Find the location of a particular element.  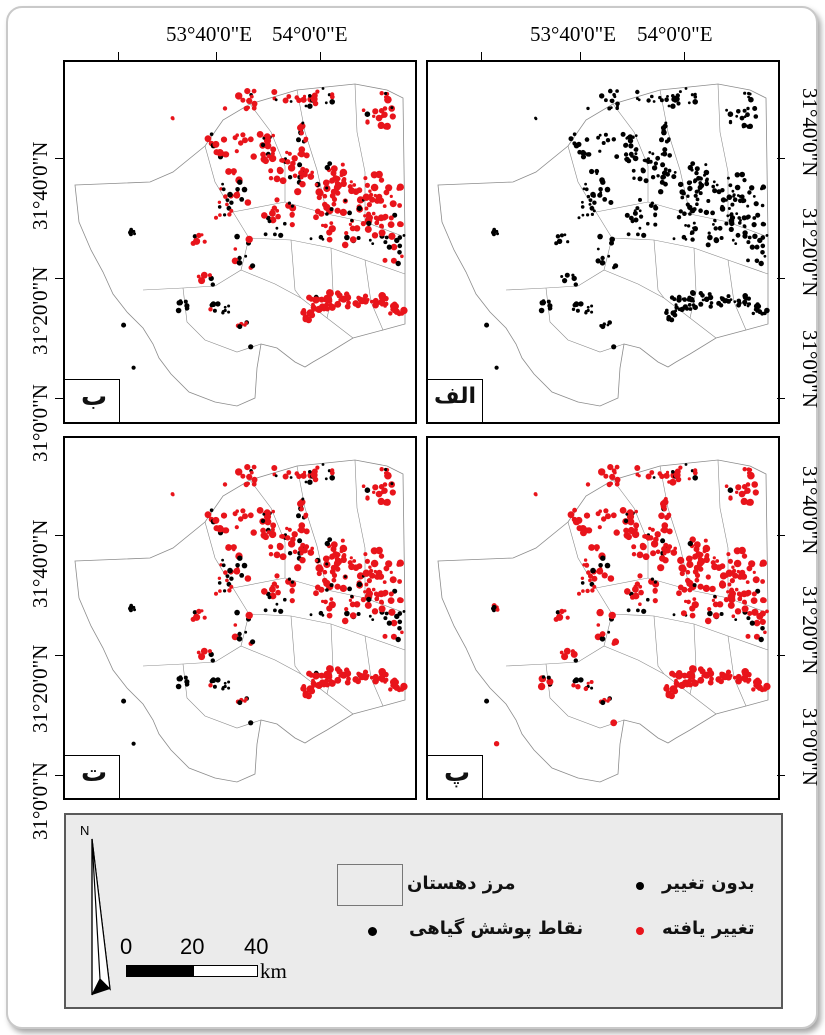

lon-tick-label-left-2: 54°0'0"E is located at coordinates (310, 34).